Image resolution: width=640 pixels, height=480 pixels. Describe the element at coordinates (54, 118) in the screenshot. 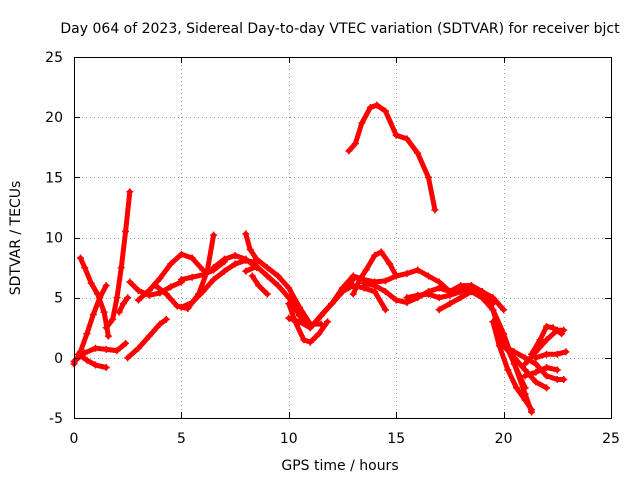

I see `y-tick-label: 20` at that location.